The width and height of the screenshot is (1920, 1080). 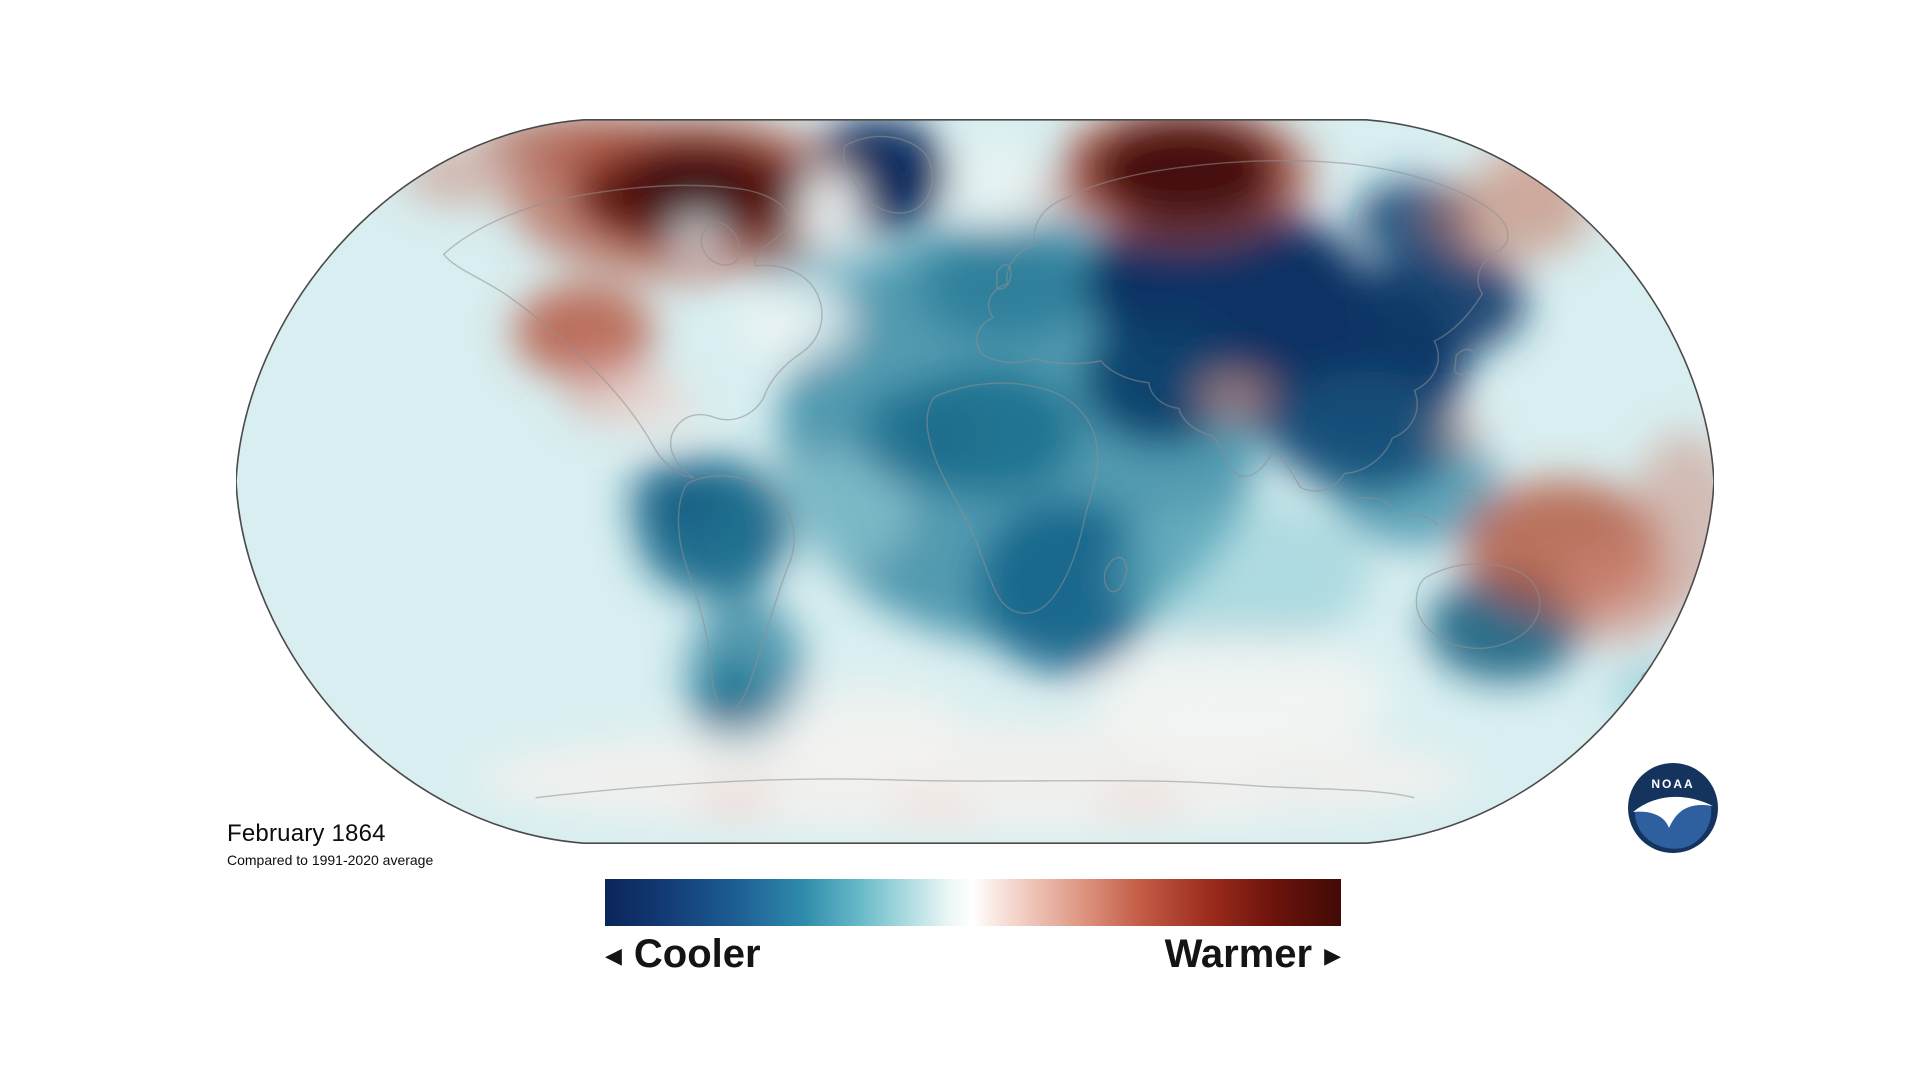 I want to click on warmer-label-group: Warmer ▶, so click(x=1253, y=954).